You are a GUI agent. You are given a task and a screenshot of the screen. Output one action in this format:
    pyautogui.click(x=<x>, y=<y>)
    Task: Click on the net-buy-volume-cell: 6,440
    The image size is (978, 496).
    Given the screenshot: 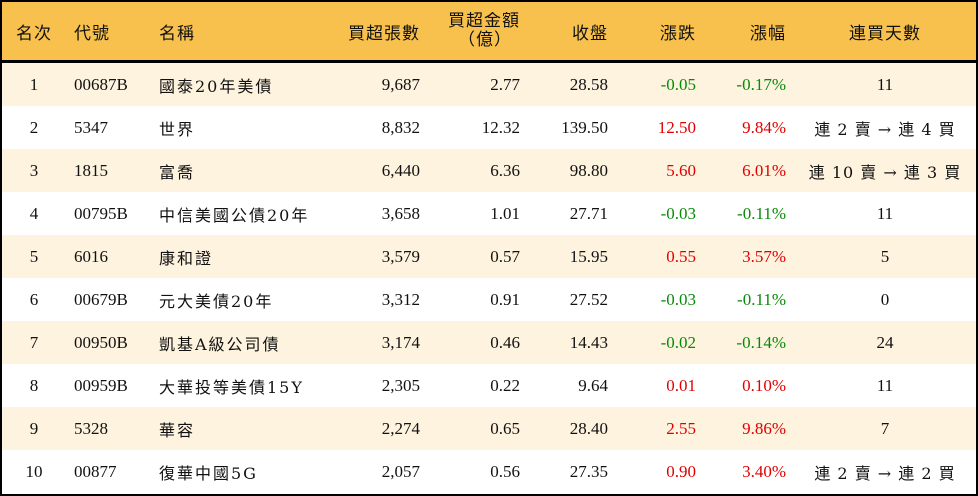 What is the action you would take?
    pyautogui.click(x=400, y=170)
    